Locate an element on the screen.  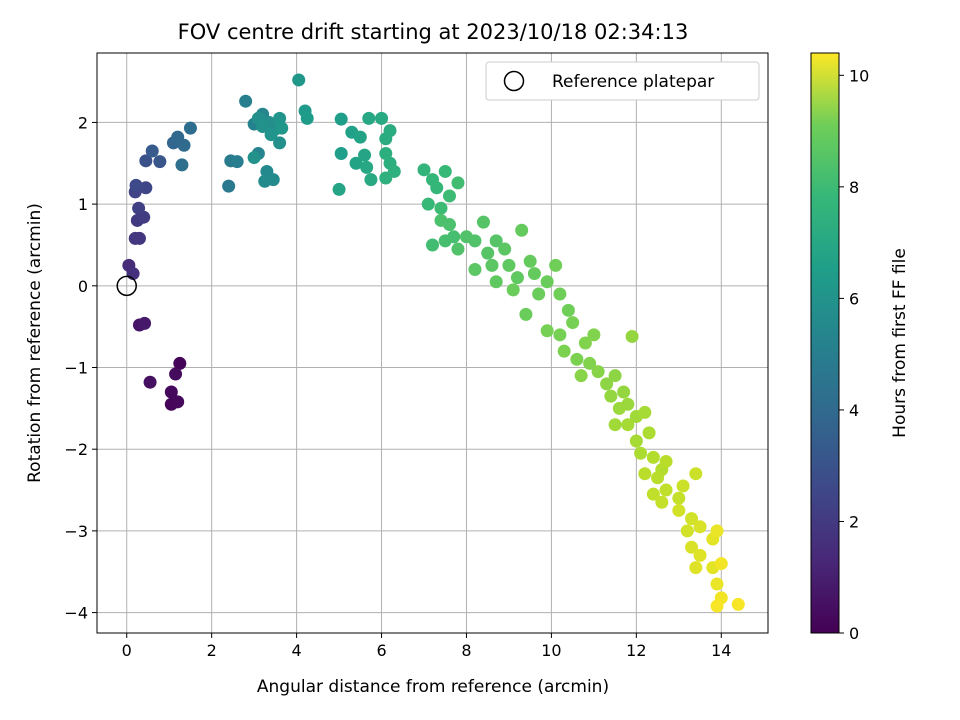
y-tick-label: −3 is located at coordinates (76, 531).